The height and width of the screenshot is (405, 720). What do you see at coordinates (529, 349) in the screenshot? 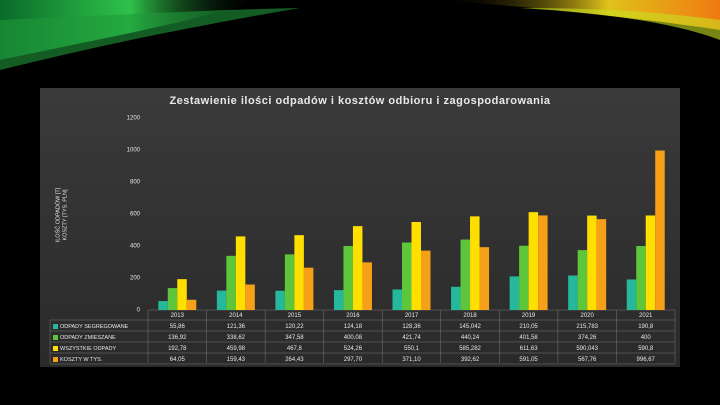
I see `table-cell: 611,63` at bounding box center [529, 349].